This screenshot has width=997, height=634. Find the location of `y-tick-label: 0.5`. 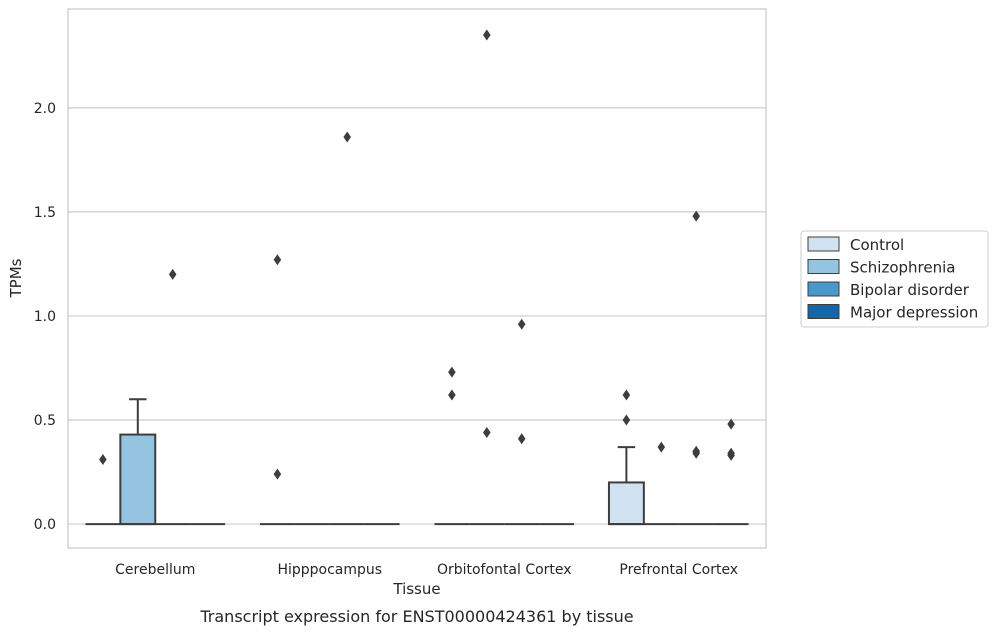

y-tick-label: 0.5 is located at coordinates (45, 421).